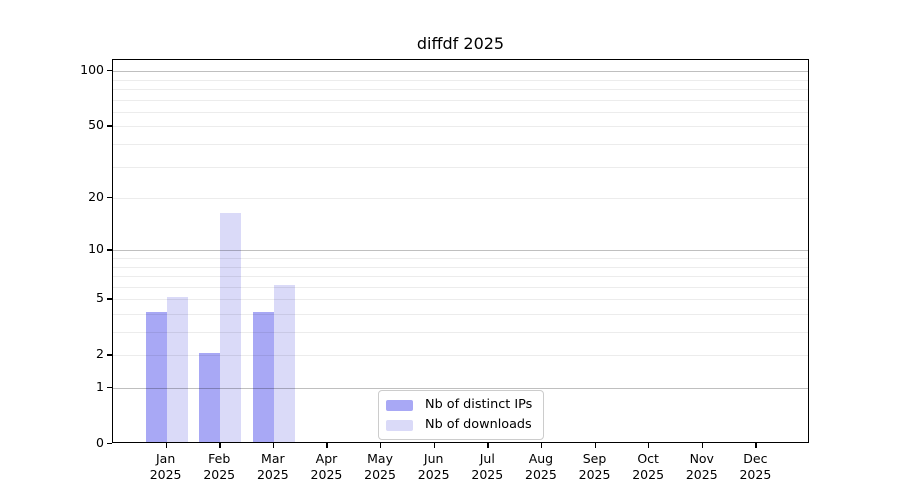 This screenshot has width=900, height=500. I want to click on bar-distinct-ips-jan, so click(156, 377).